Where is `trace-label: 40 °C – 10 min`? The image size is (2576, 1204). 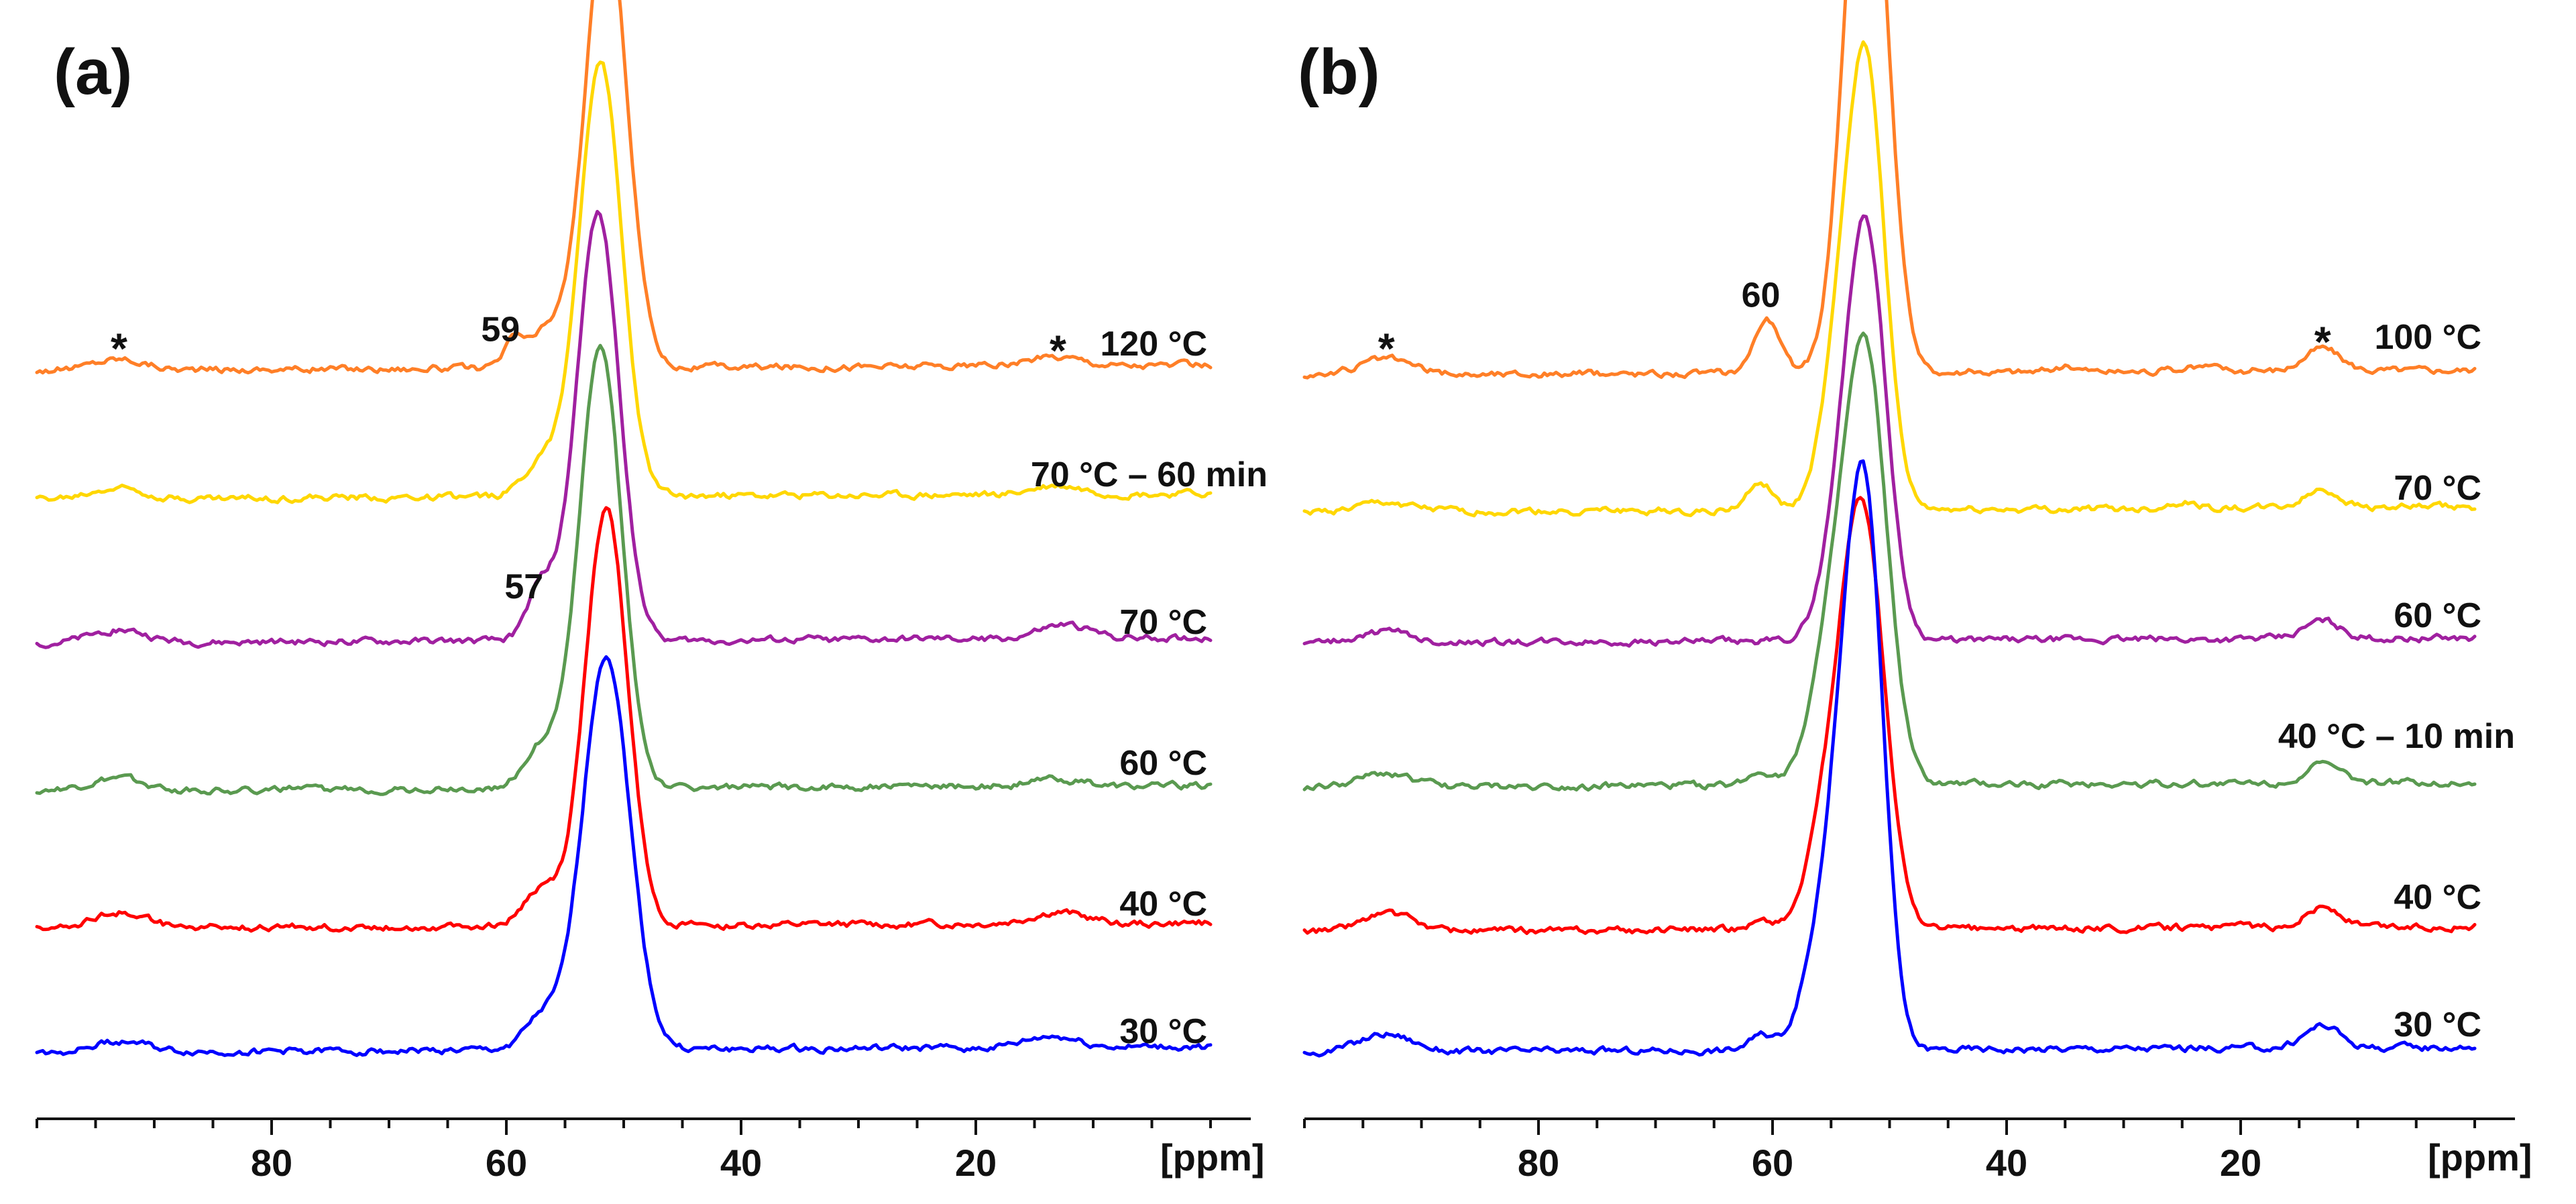
trace-label: 40 °C – 10 min is located at coordinates (2396, 736).